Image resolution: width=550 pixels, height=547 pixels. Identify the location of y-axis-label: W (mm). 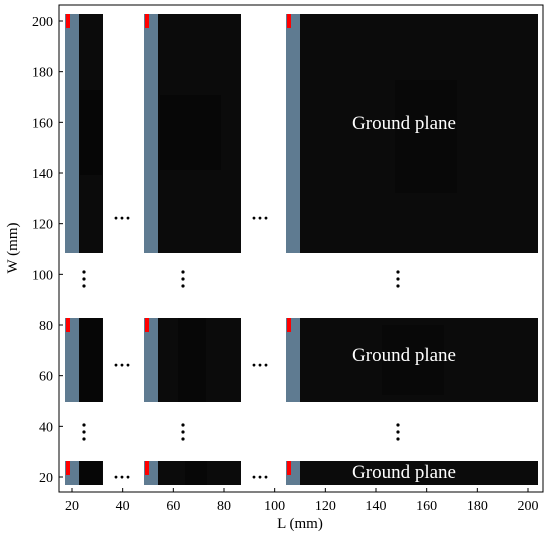
(13, 248).